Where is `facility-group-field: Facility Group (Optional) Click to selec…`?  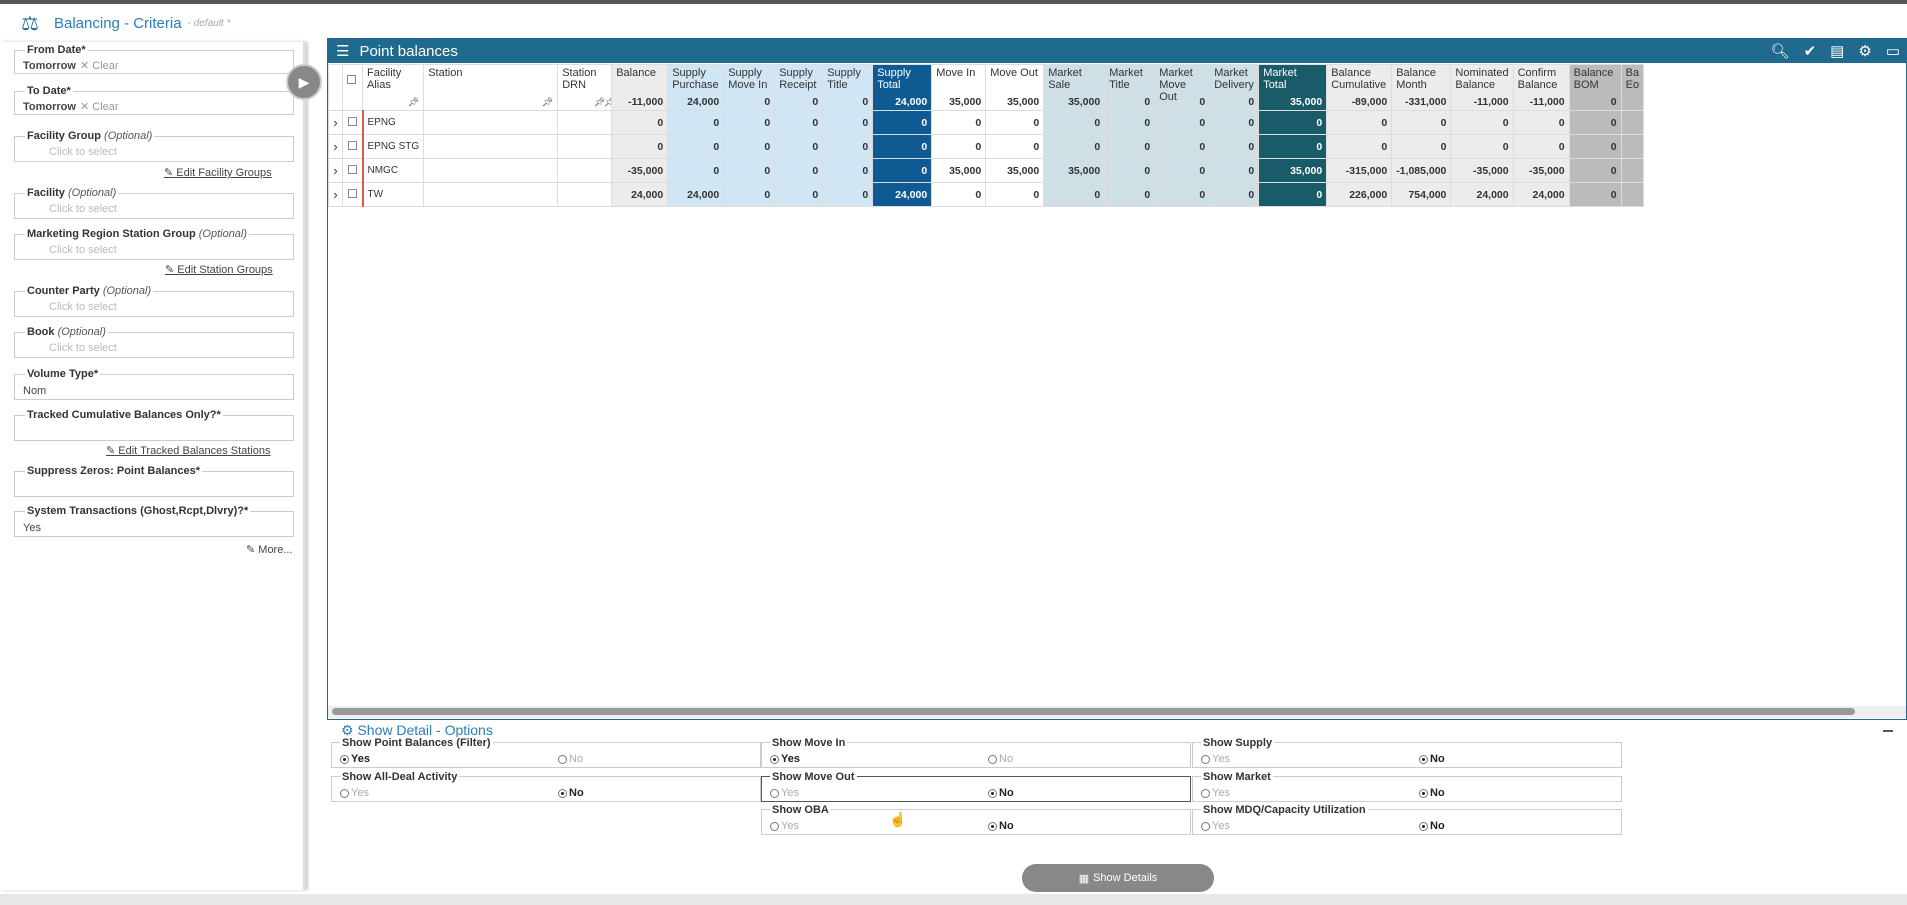
facility-group-field: Facility Group (Optional) Click to selec… is located at coordinates (154, 146).